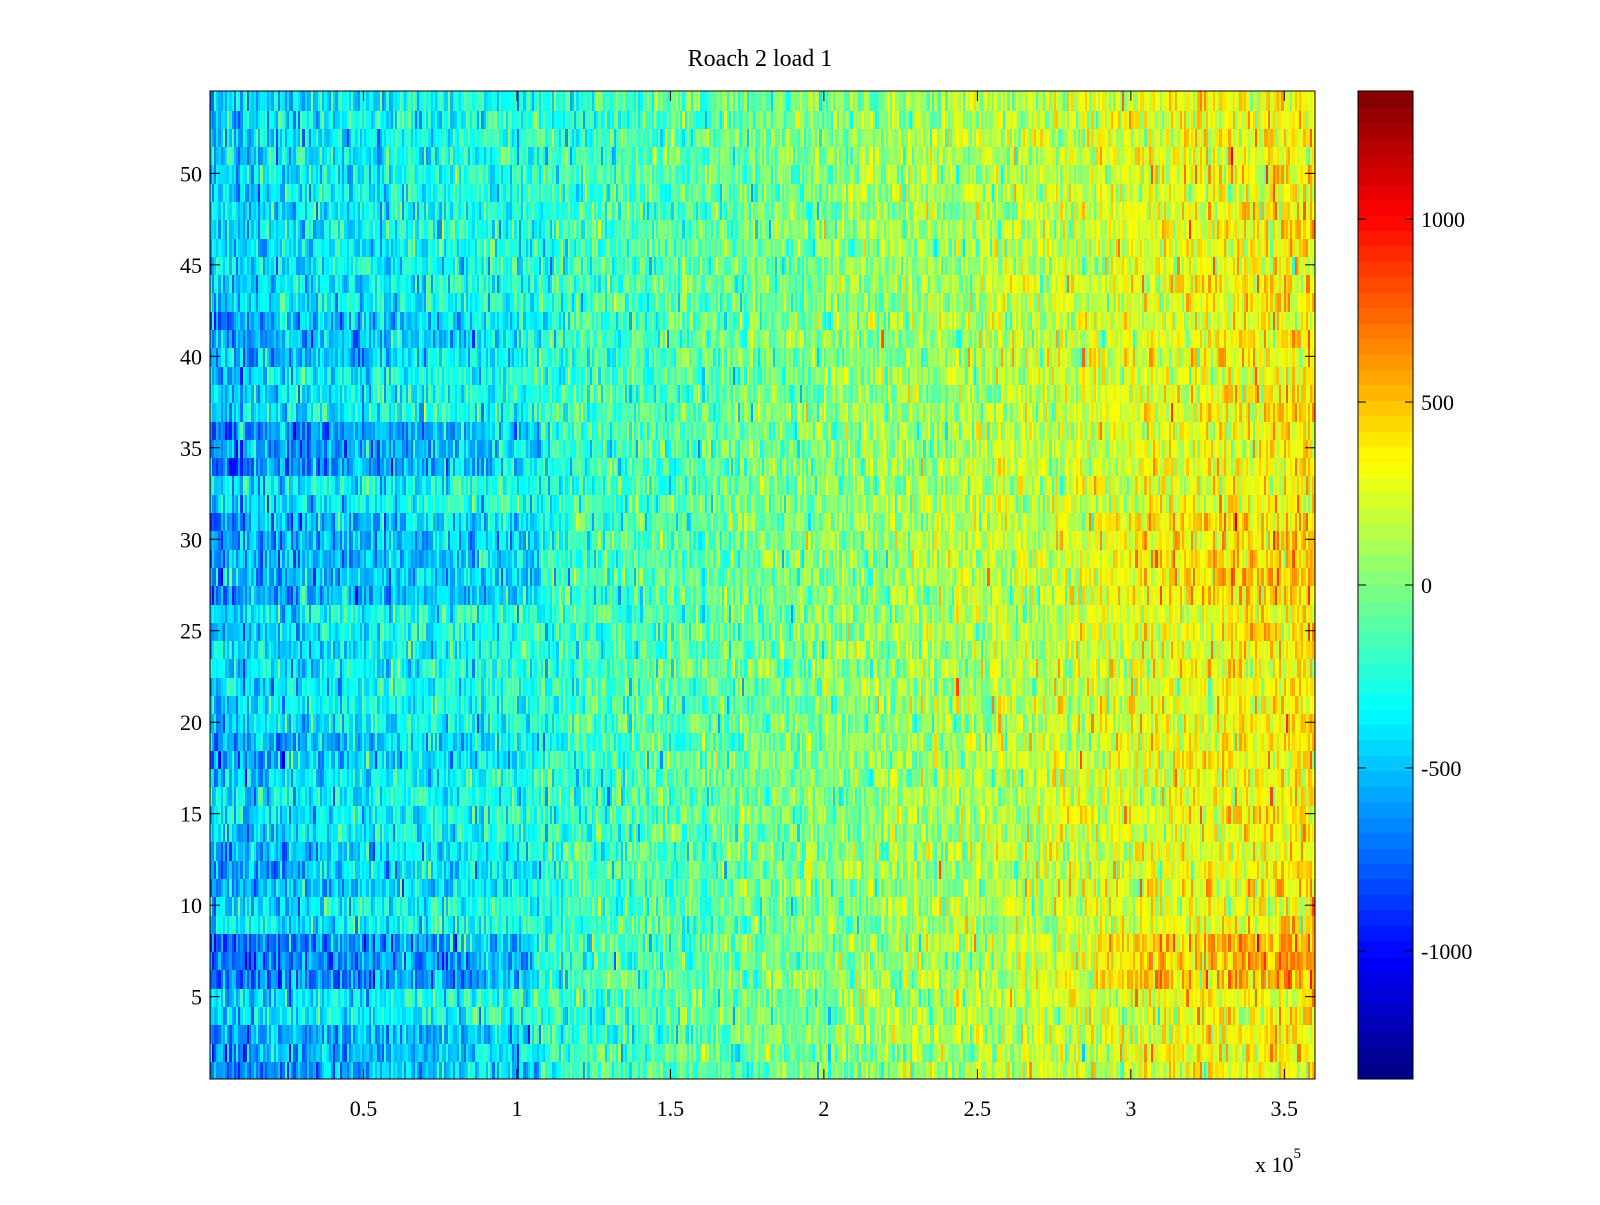  Describe the element at coordinates (191, 905) in the screenshot. I see `y-tick-label: 10` at that location.